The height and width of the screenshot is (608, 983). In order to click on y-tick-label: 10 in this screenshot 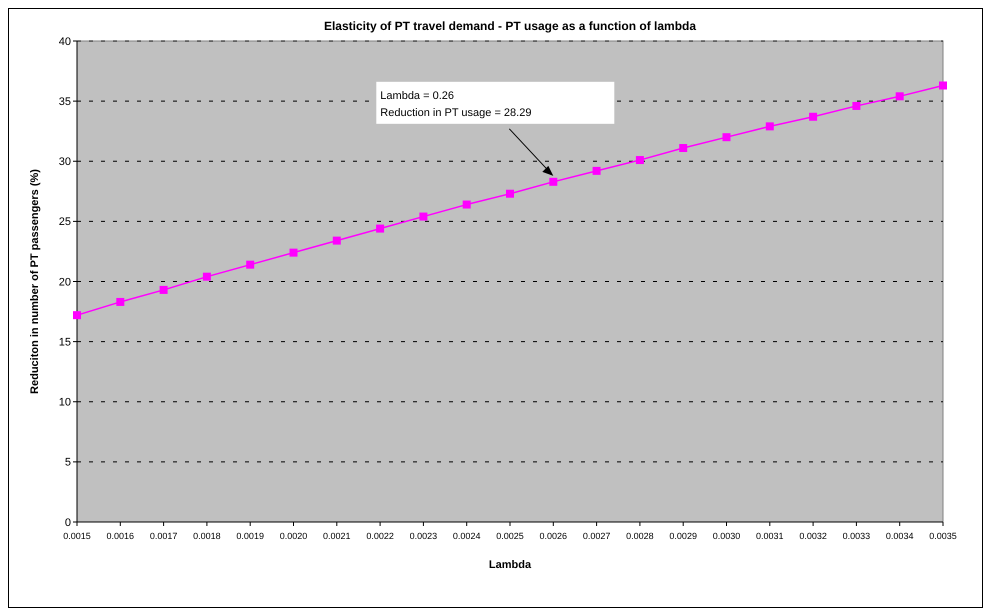, I will do `click(64, 402)`.